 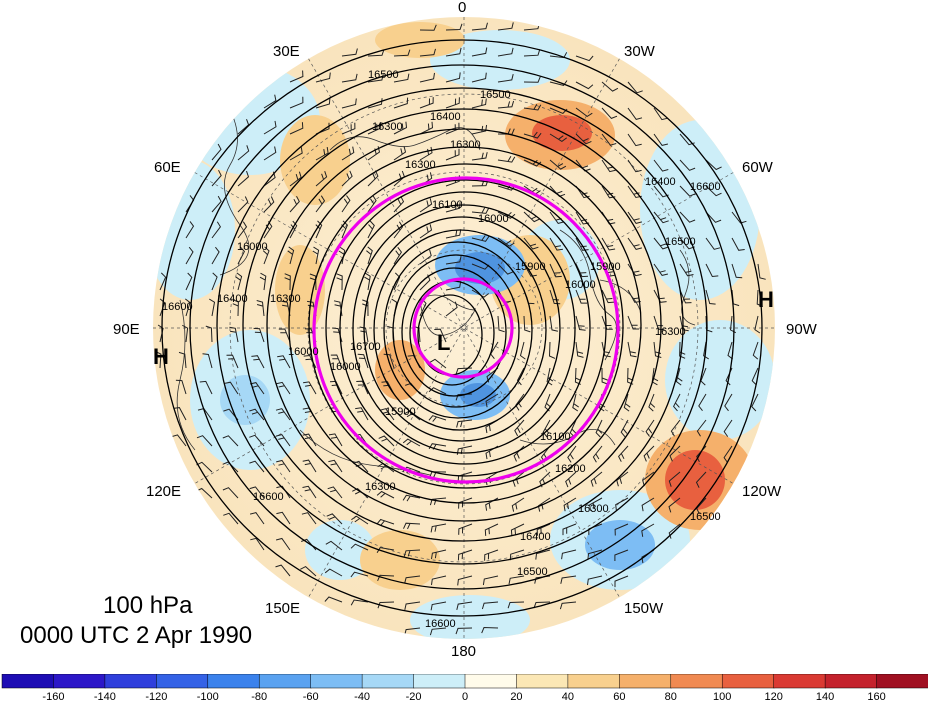 What do you see at coordinates (447, 205) in the screenshot?
I see `contour-label: 16100` at bounding box center [447, 205].